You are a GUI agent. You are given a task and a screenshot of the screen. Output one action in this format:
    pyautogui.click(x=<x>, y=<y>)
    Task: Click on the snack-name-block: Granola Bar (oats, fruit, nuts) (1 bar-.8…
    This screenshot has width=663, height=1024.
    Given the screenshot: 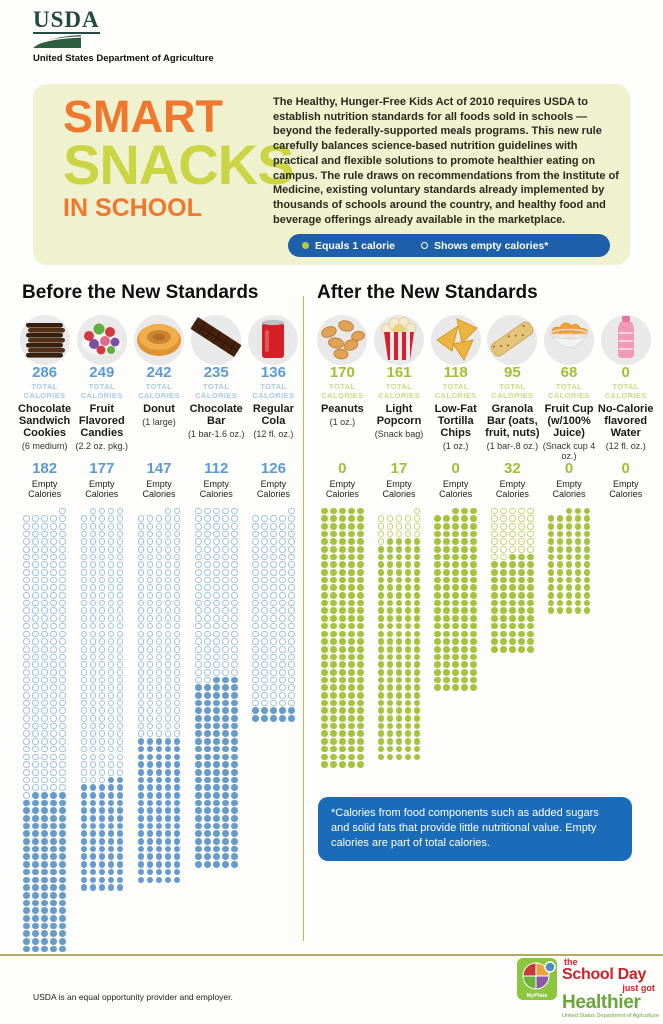 What is the action you would take?
    pyautogui.click(x=512, y=432)
    